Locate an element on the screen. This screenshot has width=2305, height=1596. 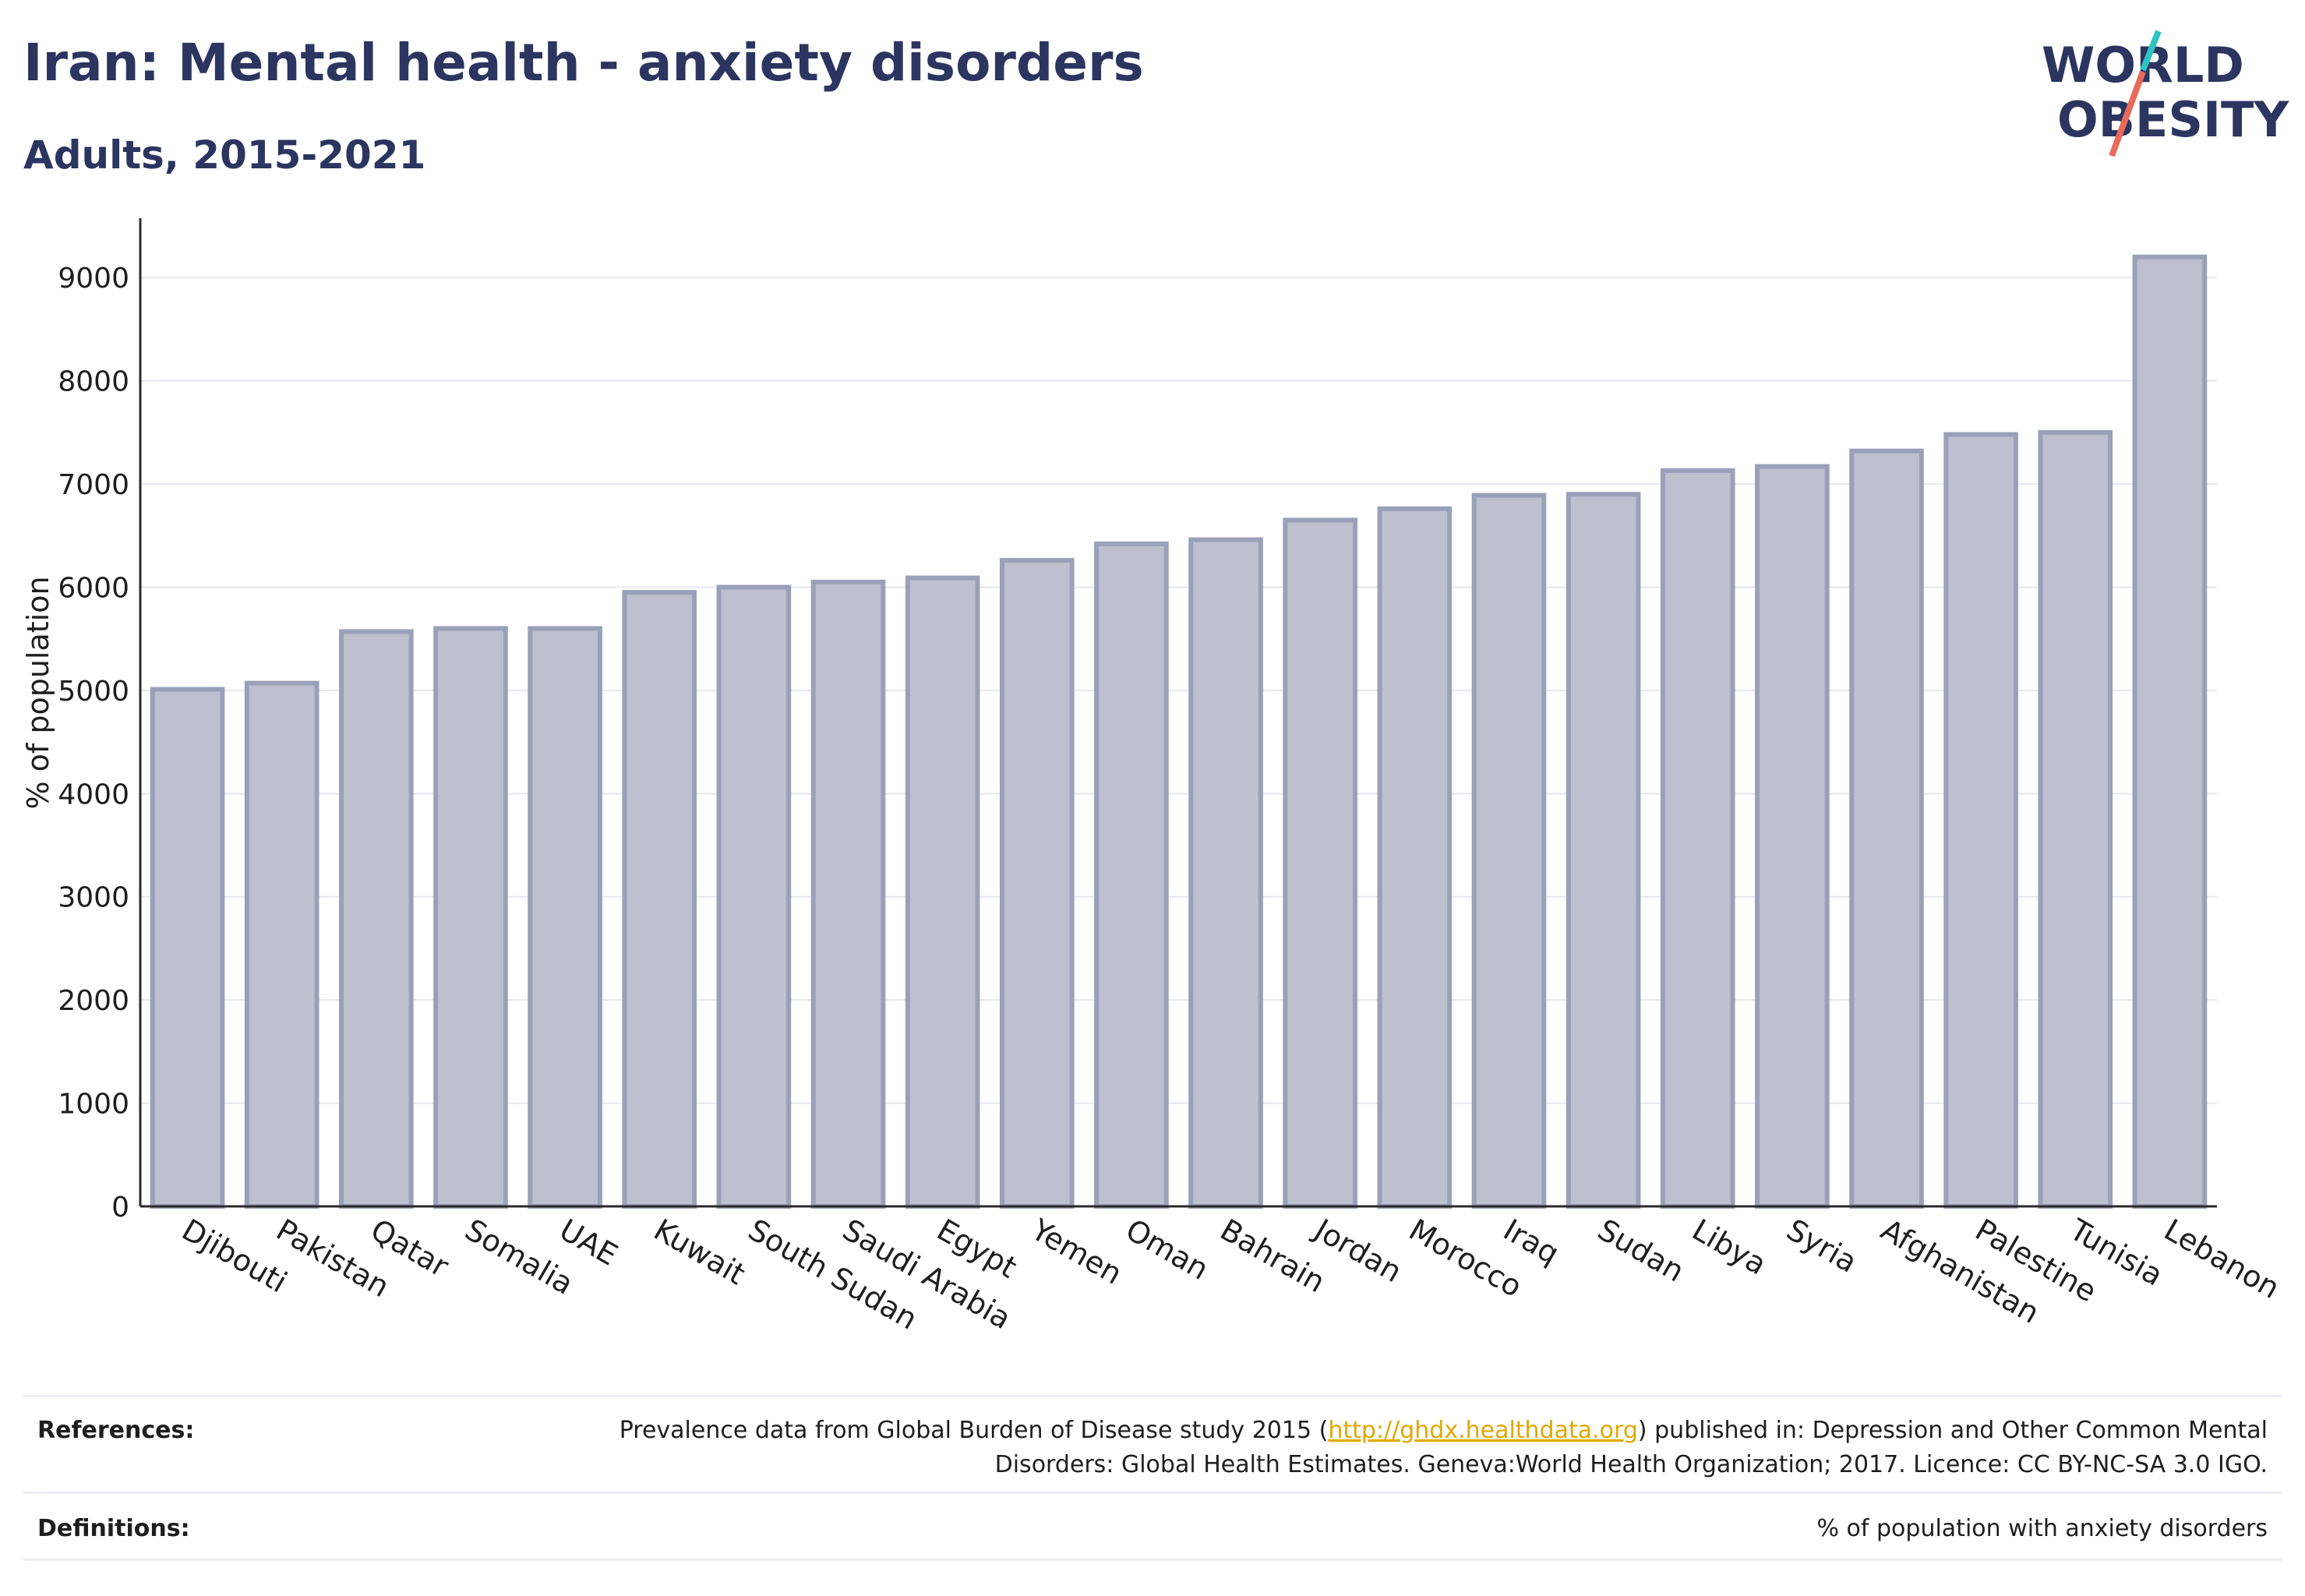
logo-line2: OBESITY is located at coordinates (2173, 119).